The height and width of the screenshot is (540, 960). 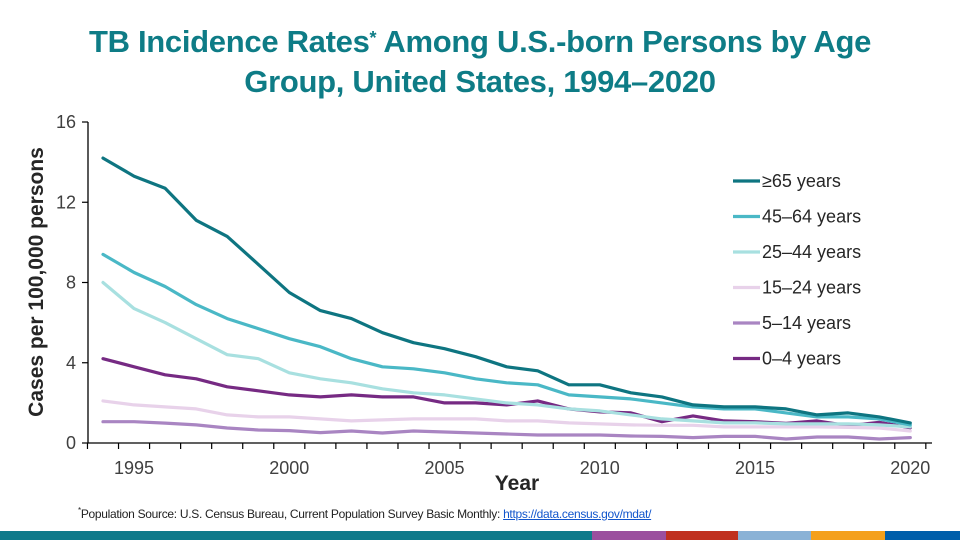 I want to click on title-text-end: Among U.S.-born Persons by Age, so click(x=624, y=41).